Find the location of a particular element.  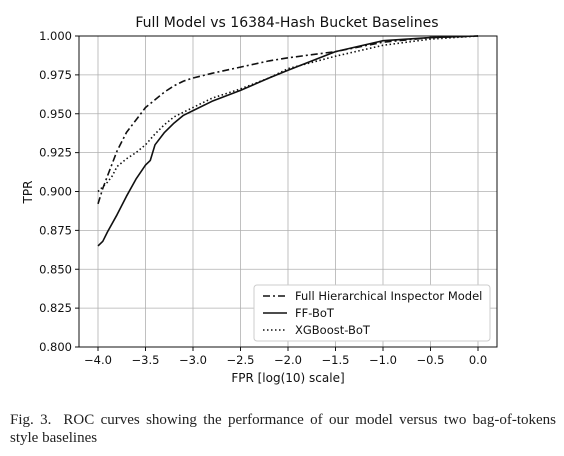

legend-label-full-model: Full Hierarchical Inspector Model is located at coordinates (388, 296).